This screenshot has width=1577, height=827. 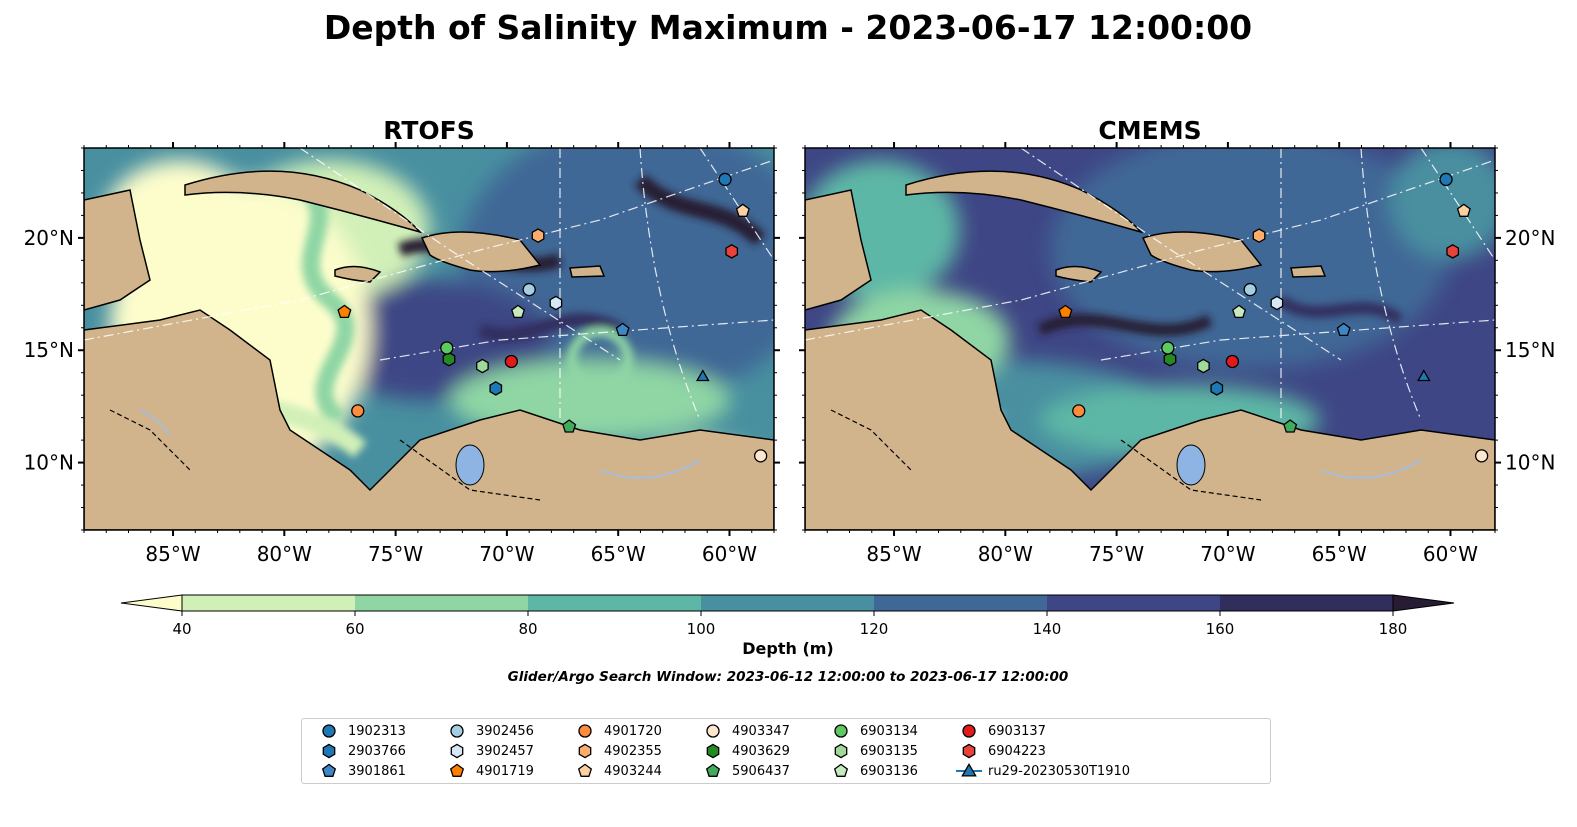 I want to click on legend-item: 4903244, so click(x=616, y=771).